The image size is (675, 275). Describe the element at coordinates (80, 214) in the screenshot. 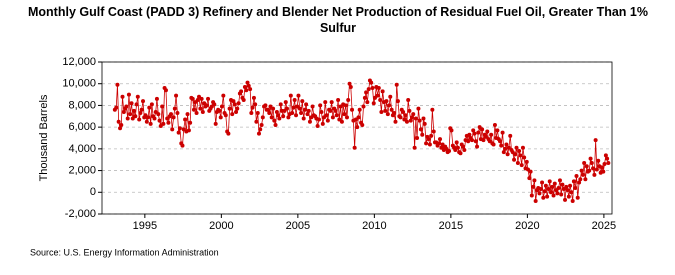

I see `y-tick-label: -2,000` at that location.